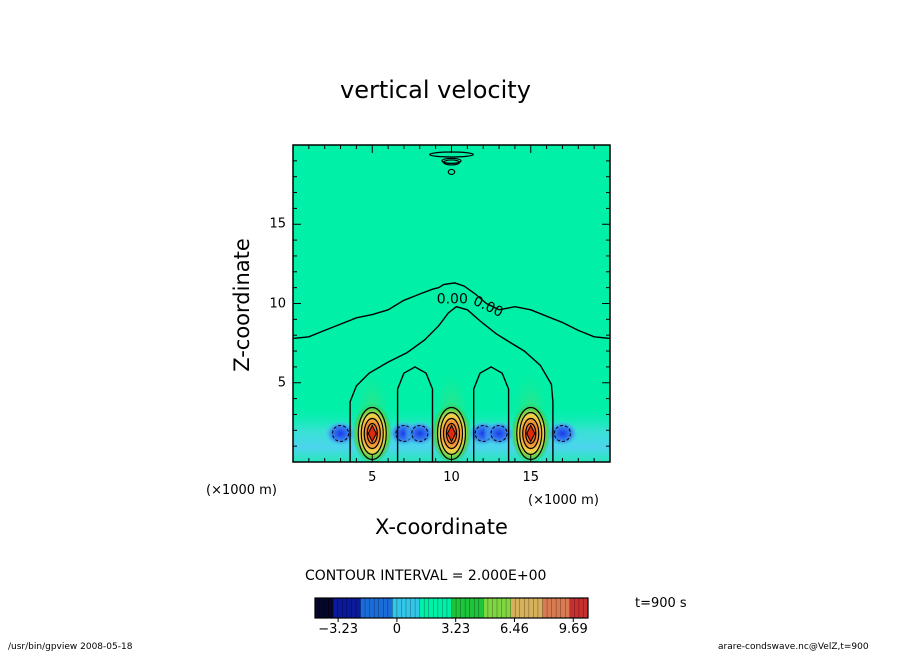  I want to click on colorbar-frame, so click(451, 608).